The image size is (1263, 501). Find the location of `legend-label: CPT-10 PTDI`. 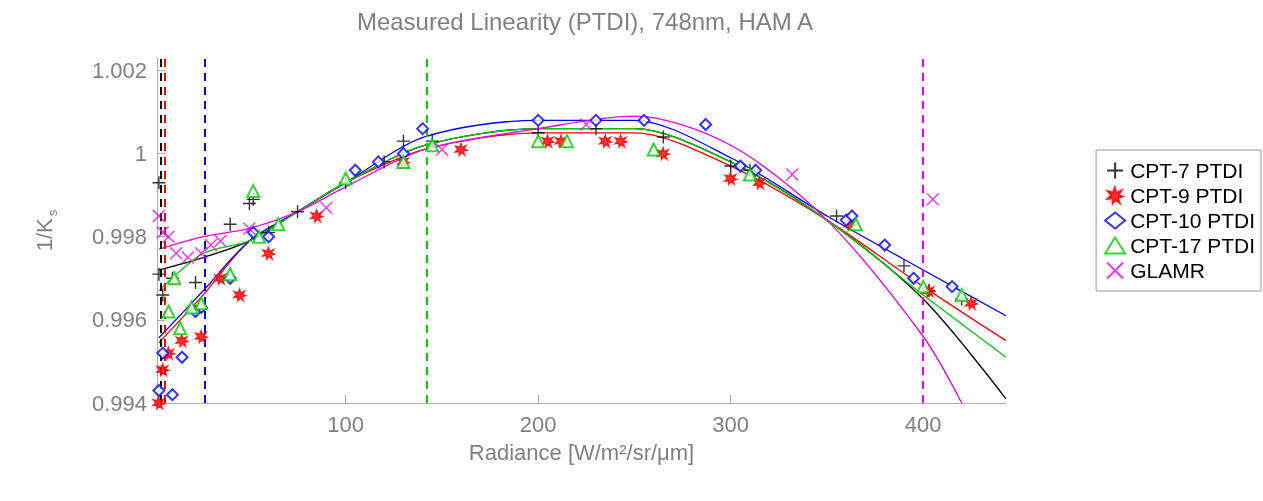

legend-label: CPT-10 PTDI is located at coordinates (1193, 220).